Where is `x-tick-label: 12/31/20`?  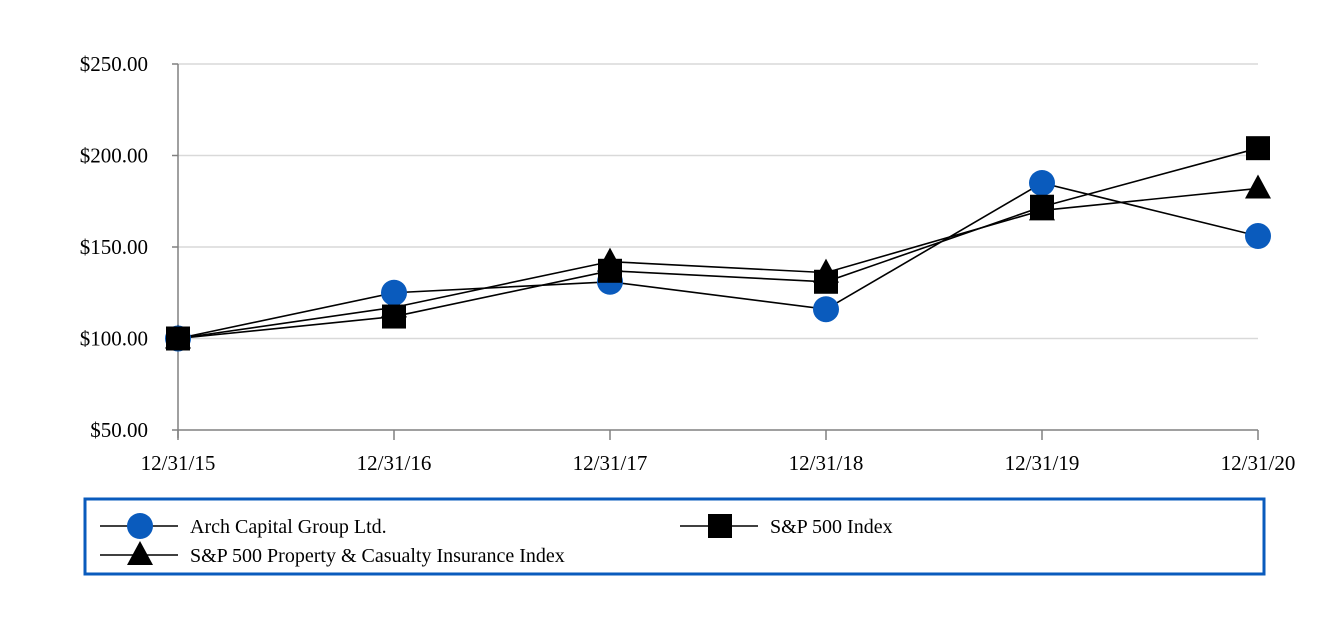 x-tick-label: 12/31/20 is located at coordinates (1258, 463).